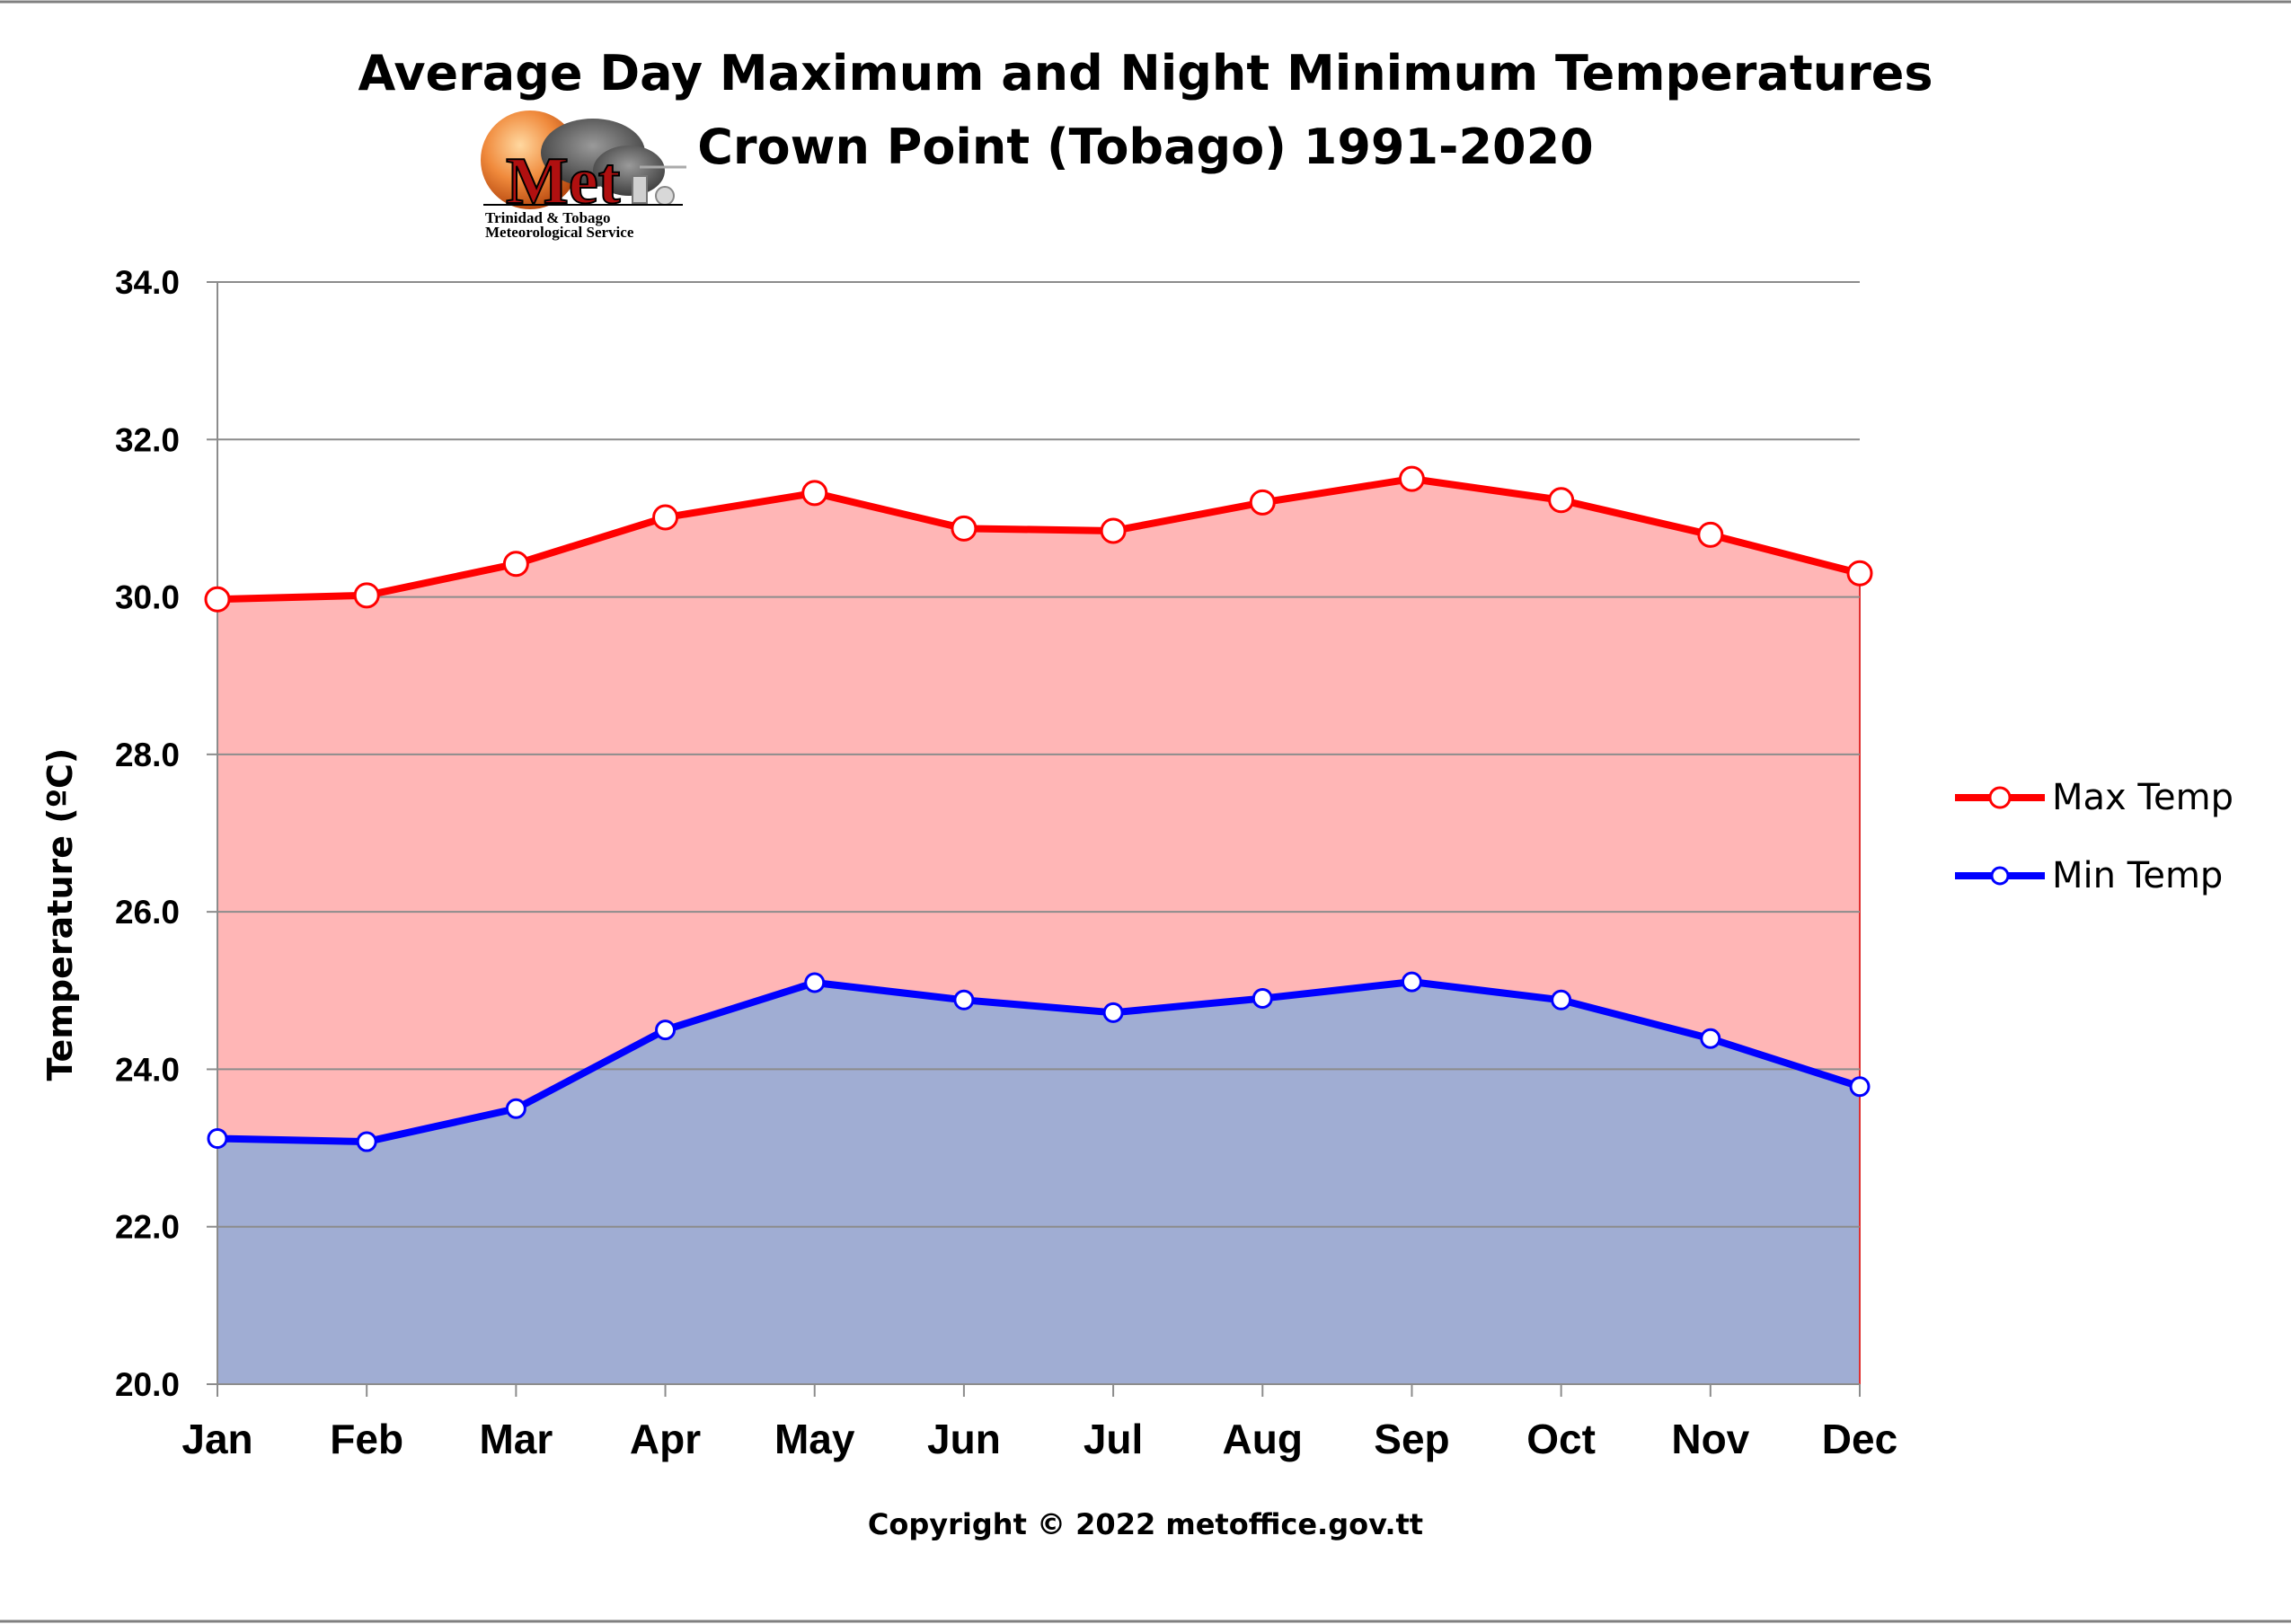 The image size is (2291, 1624). Describe the element at coordinates (147, 282) in the screenshot. I see `y-tick-label: 34.0` at that location.